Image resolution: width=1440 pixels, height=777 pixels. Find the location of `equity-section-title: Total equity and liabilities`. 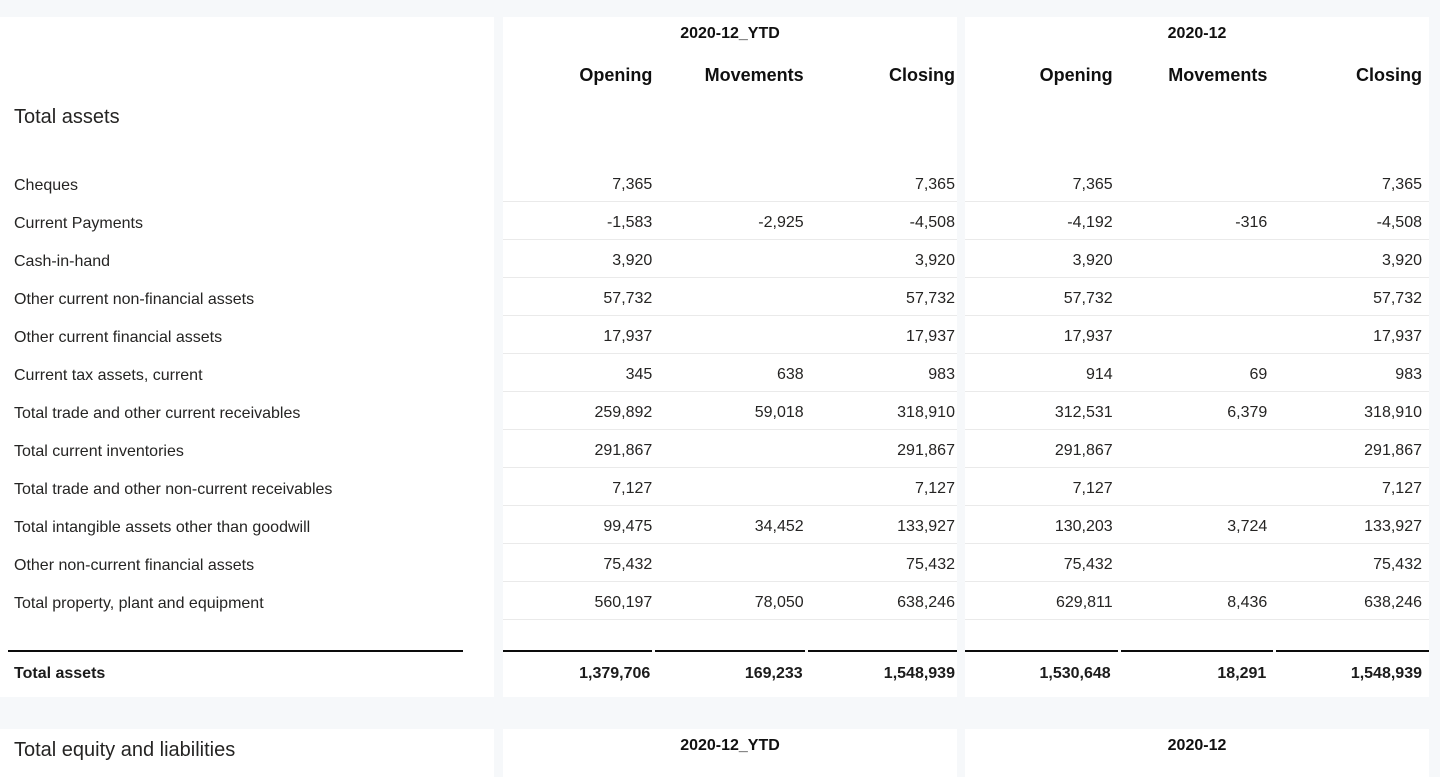

equity-section-title: Total equity and liabilities is located at coordinates (125, 750).